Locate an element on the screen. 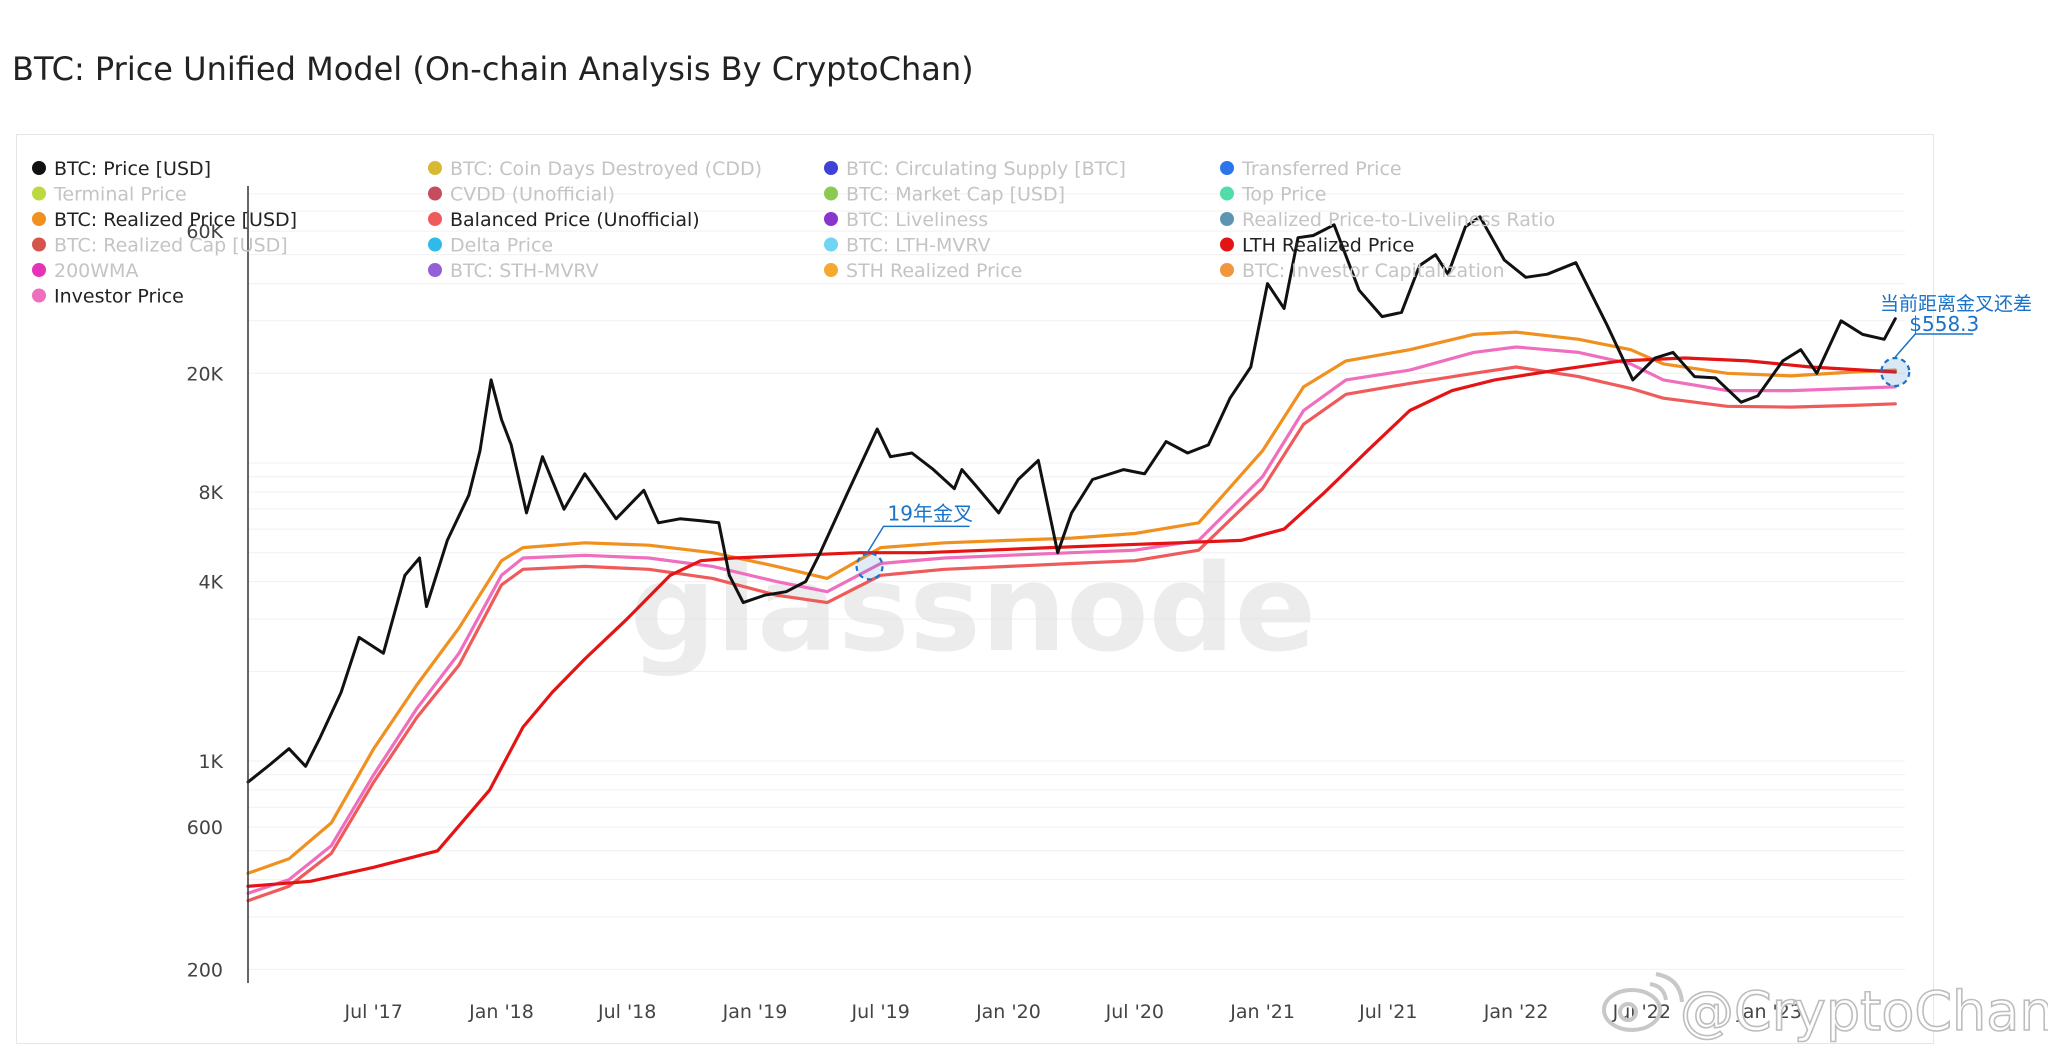 Image resolution: width=2048 pixels, height=1058 pixels. y-tick-label: 600 is located at coordinates (205, 828).